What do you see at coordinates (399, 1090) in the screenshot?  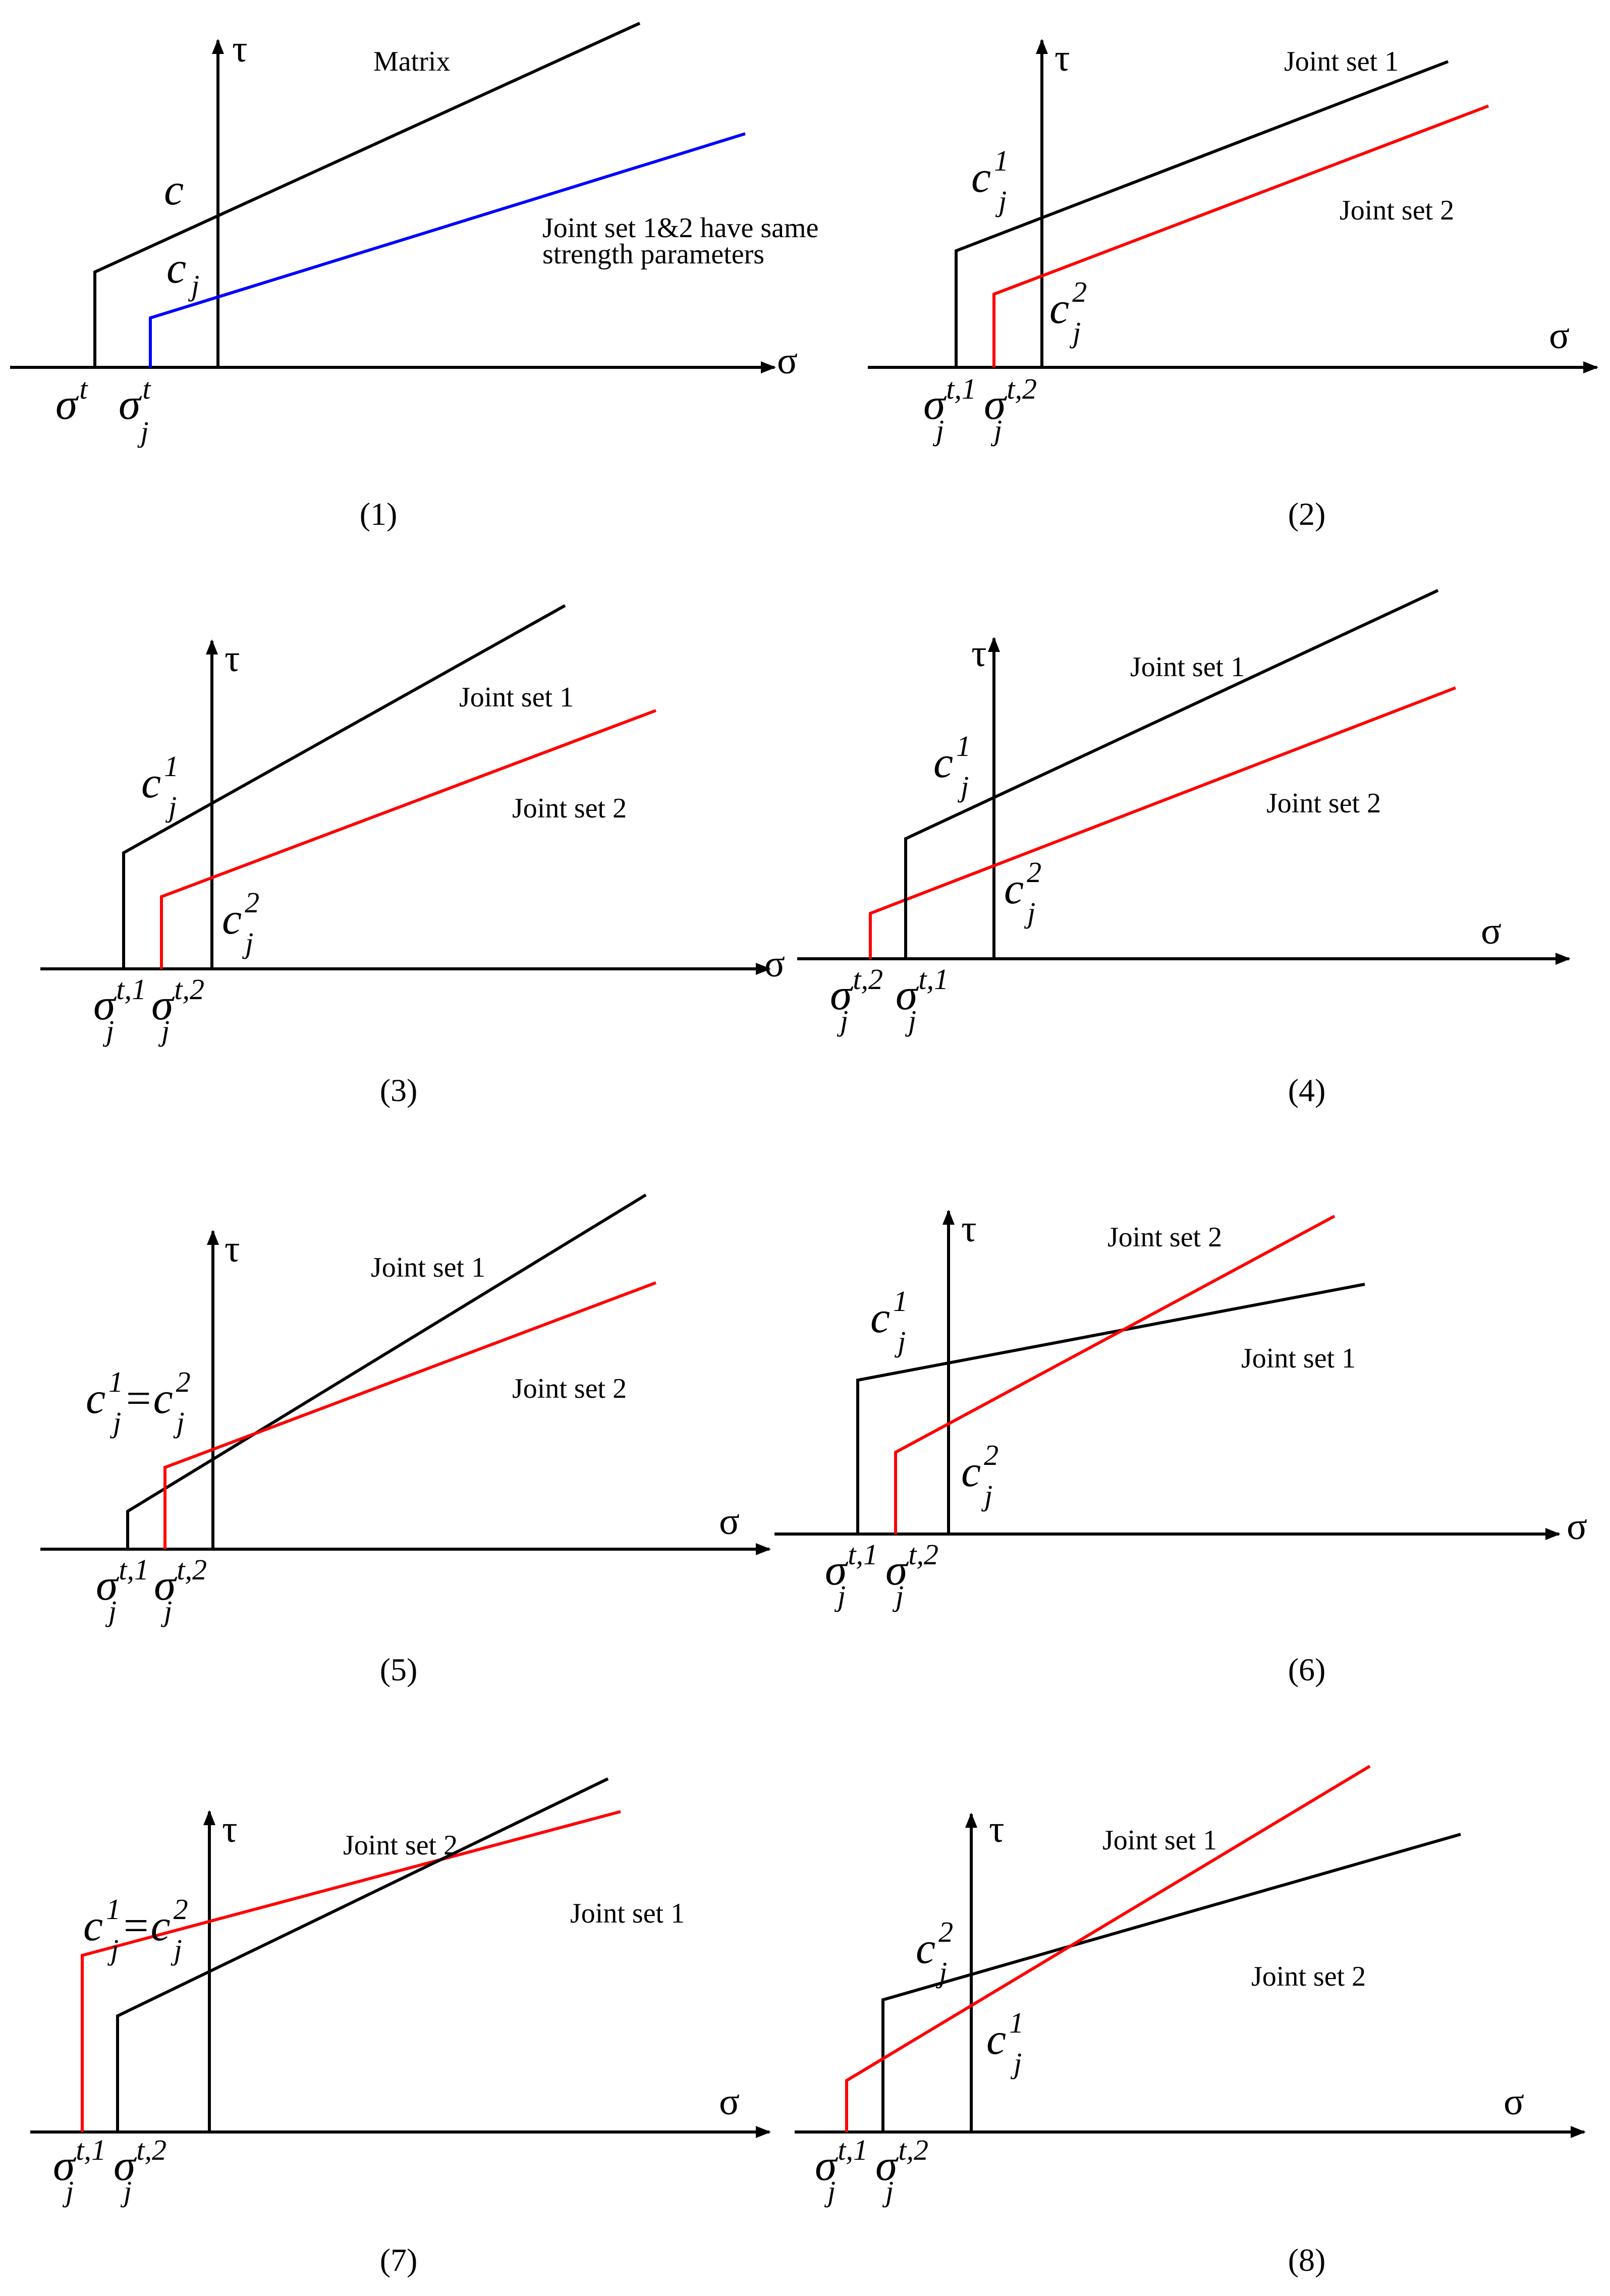 I see `caption-3: (3)` at bounding box center [399, 1090].